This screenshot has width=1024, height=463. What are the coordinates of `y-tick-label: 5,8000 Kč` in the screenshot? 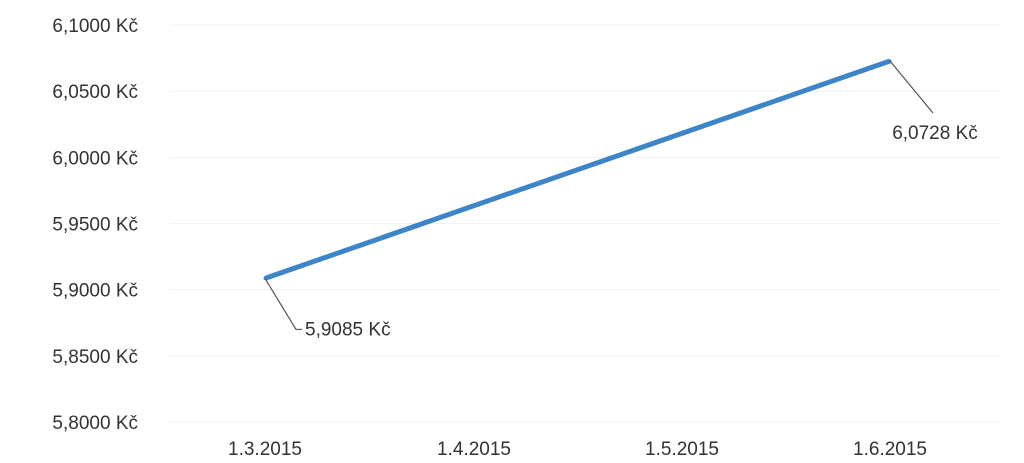 It's located at (95, 423).